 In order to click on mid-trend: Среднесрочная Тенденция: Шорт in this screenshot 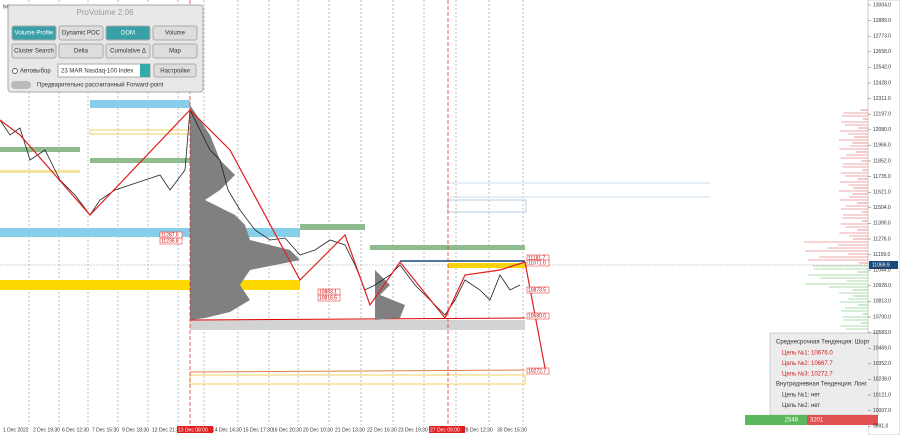, I will do `click(823, 343)`.